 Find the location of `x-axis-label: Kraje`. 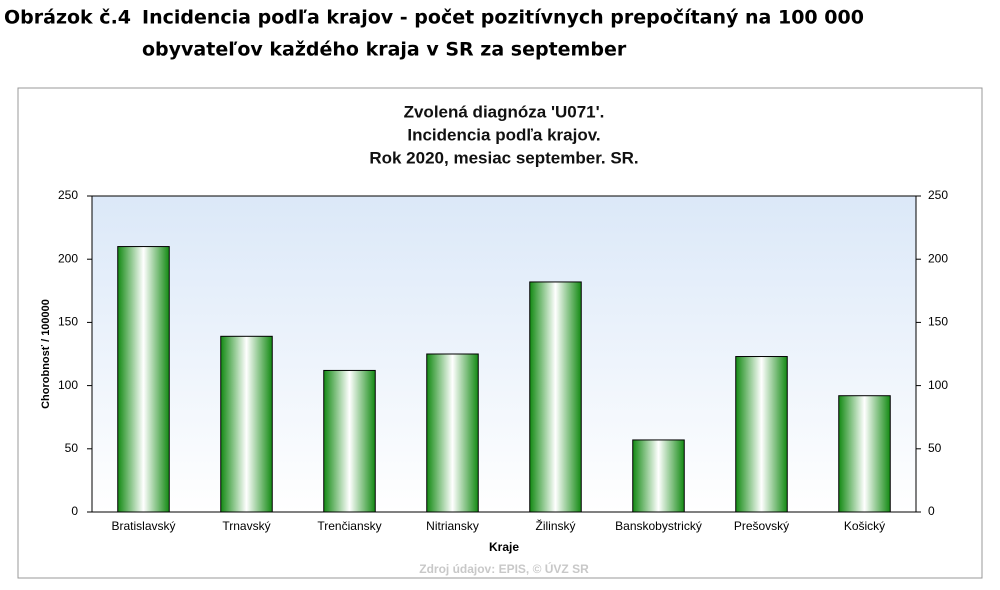

x-axis-label: Kraje is located at coordinates (504, 547).